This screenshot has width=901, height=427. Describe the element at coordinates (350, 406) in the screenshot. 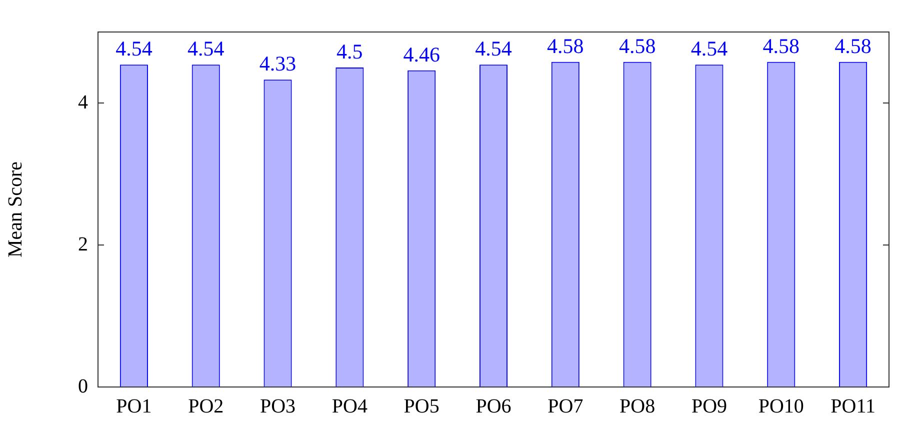

I see `x-tick-label: PO4` at that location.